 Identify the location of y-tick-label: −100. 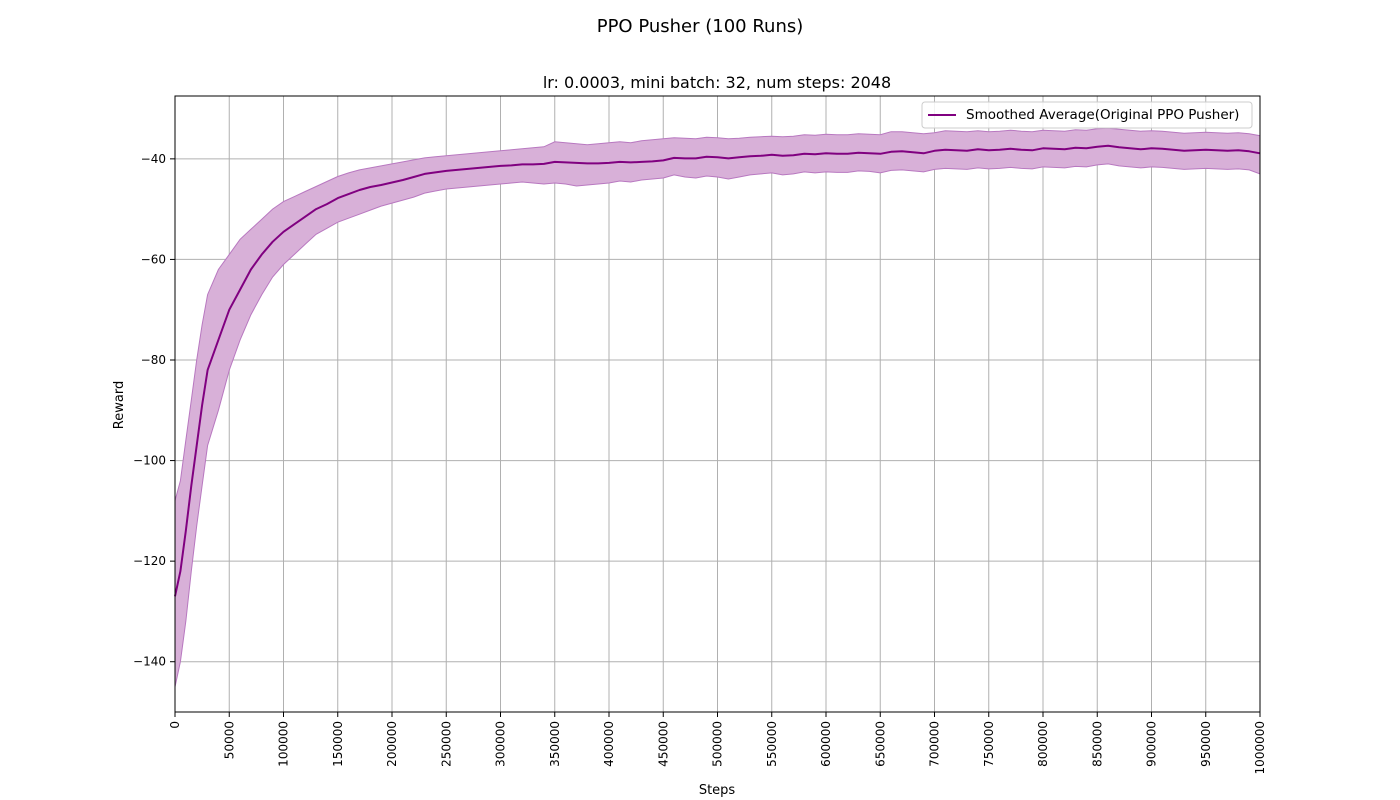
(149, 461).